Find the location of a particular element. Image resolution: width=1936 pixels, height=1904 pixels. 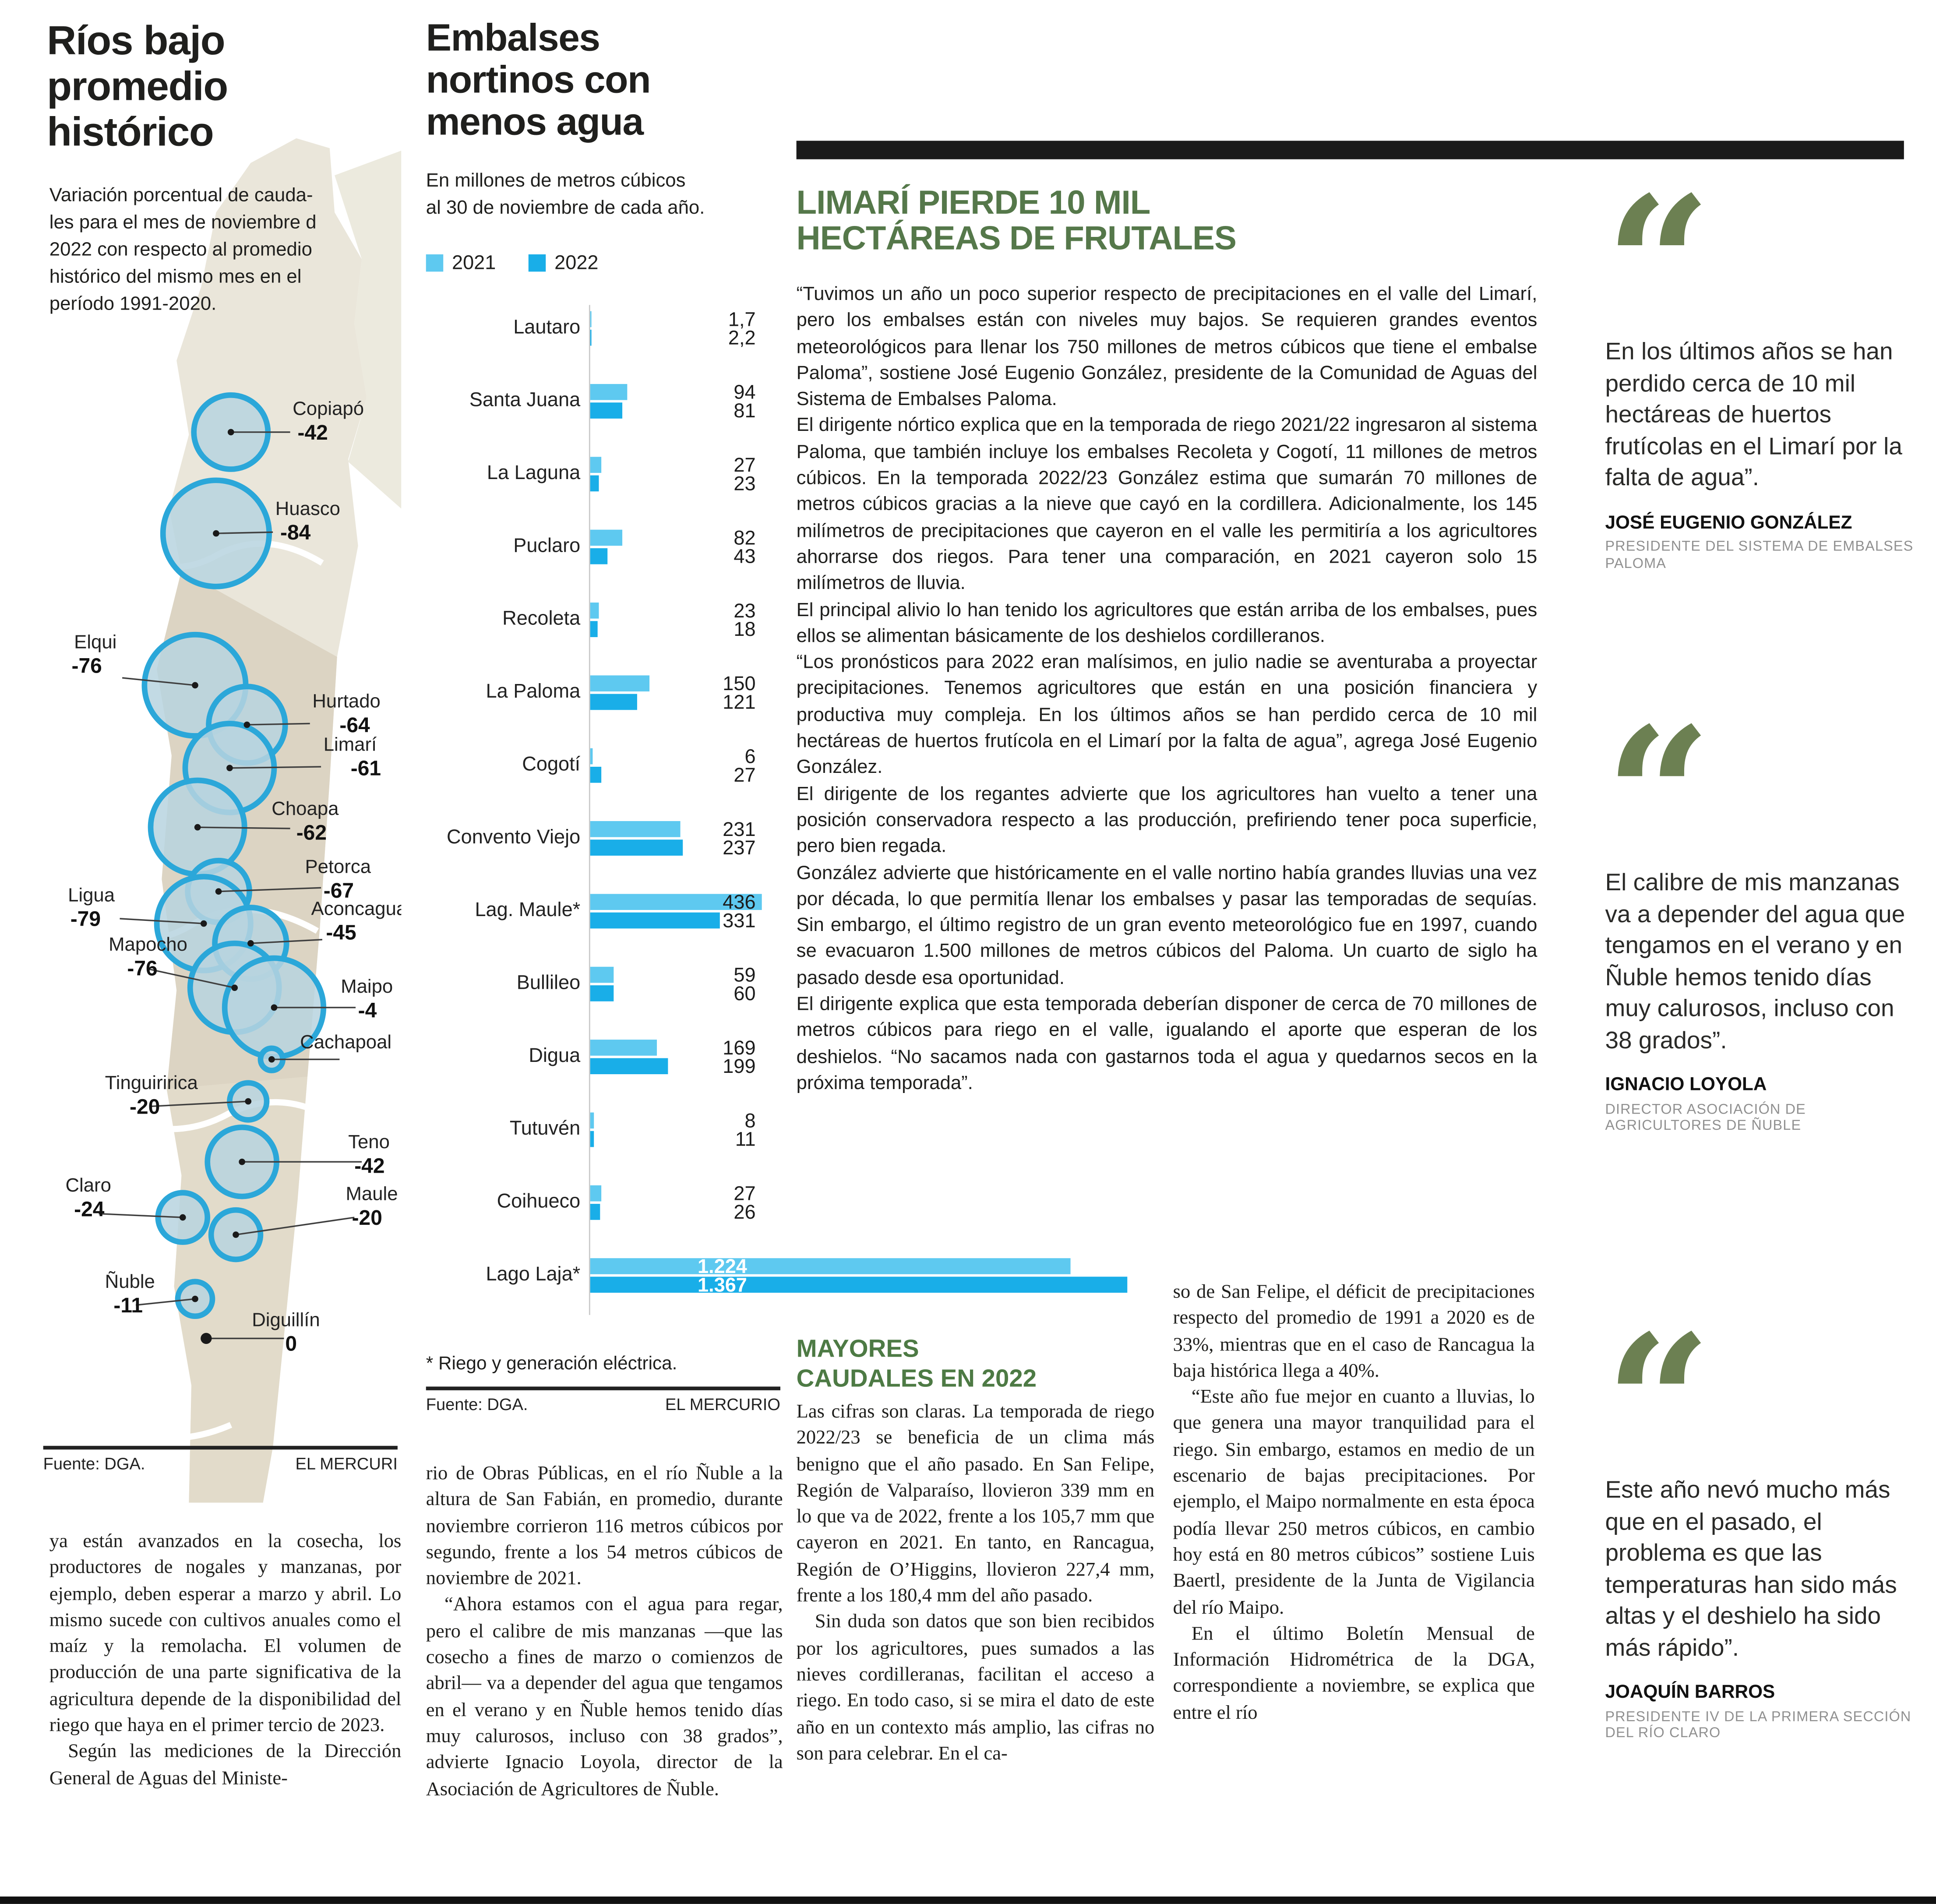

bar-value-2022: 331 is located at coordinates (739, 921).